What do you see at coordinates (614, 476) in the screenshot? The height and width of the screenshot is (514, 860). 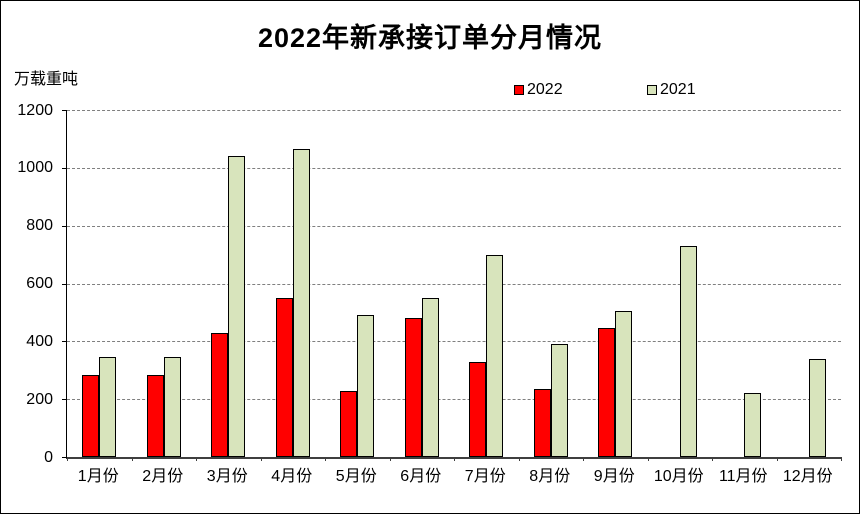 I see `x-axis-label-9月份: 9月份` at bounding box center [614, 476].